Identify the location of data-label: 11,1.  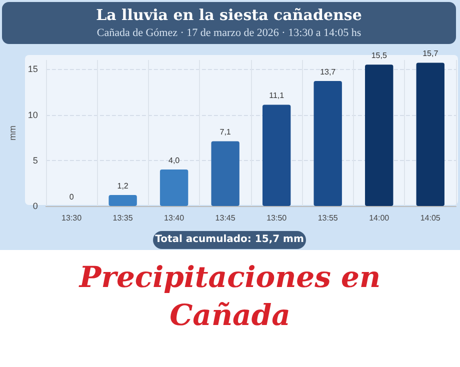
(277, 95).